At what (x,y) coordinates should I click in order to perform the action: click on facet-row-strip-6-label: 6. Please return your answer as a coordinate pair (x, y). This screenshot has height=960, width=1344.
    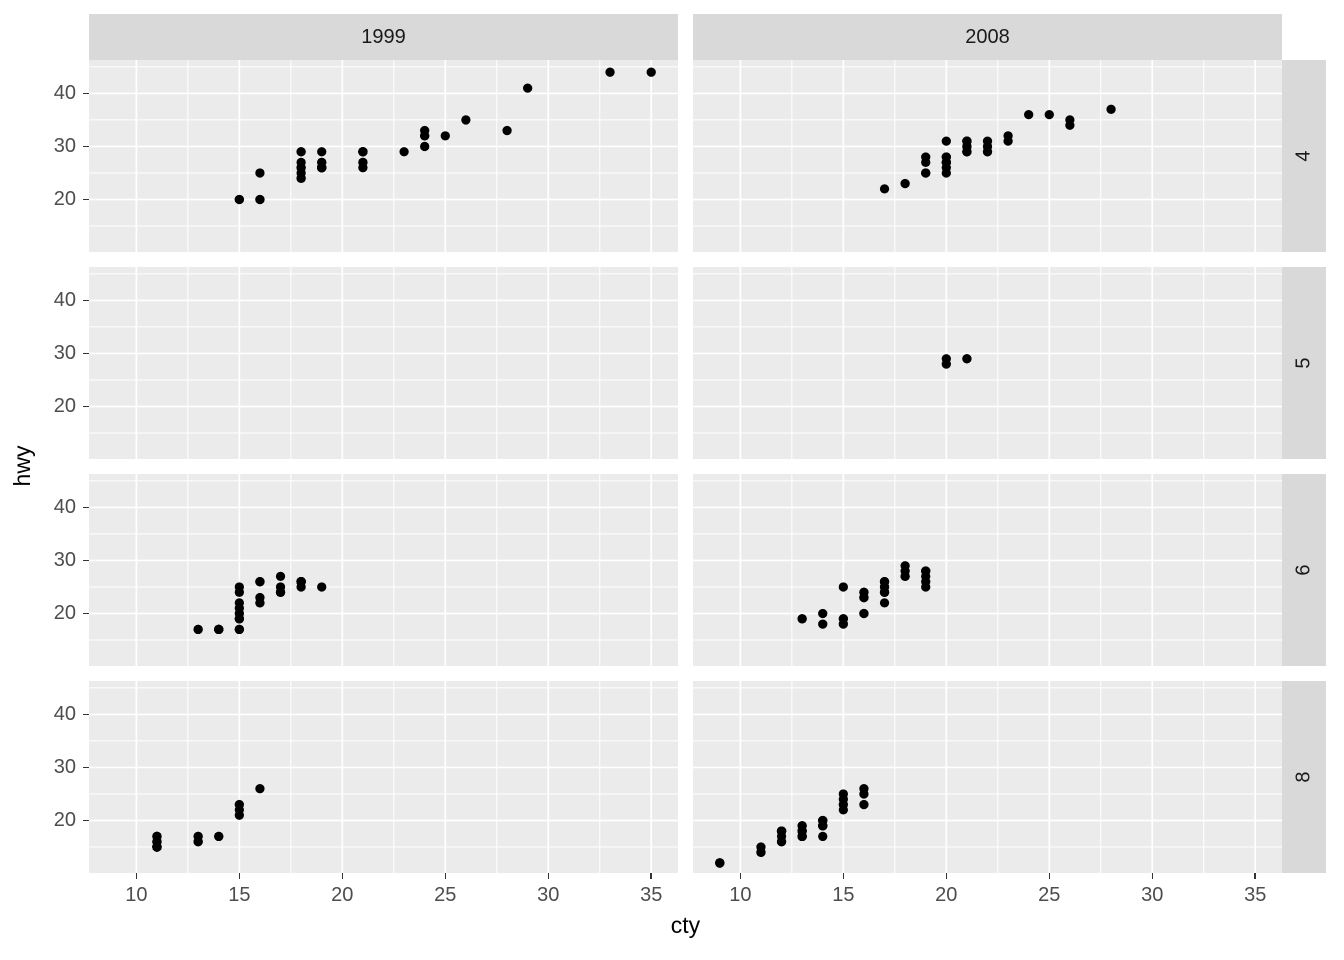
    Looking at the image, I should click on (1304, 570).